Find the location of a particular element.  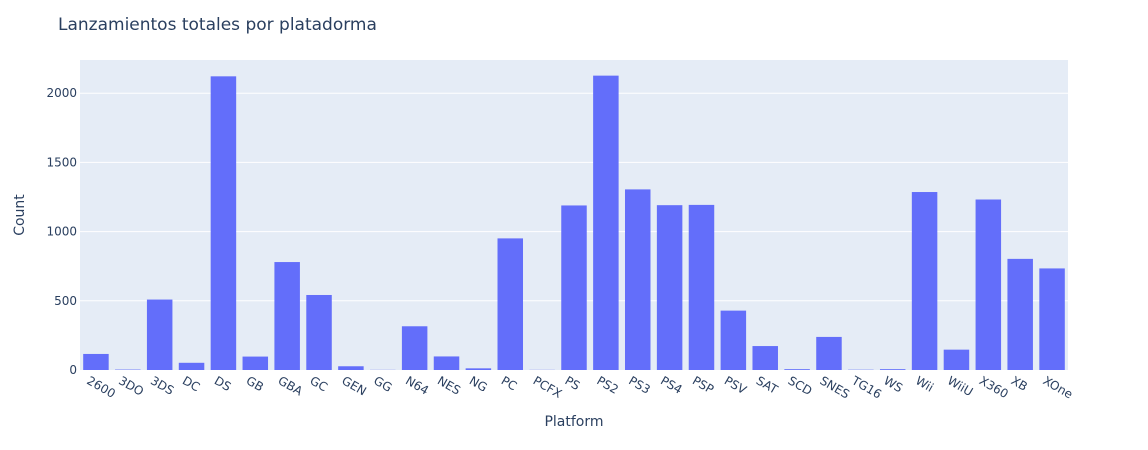

bar-ps3 is located at coordinates (637, 279).